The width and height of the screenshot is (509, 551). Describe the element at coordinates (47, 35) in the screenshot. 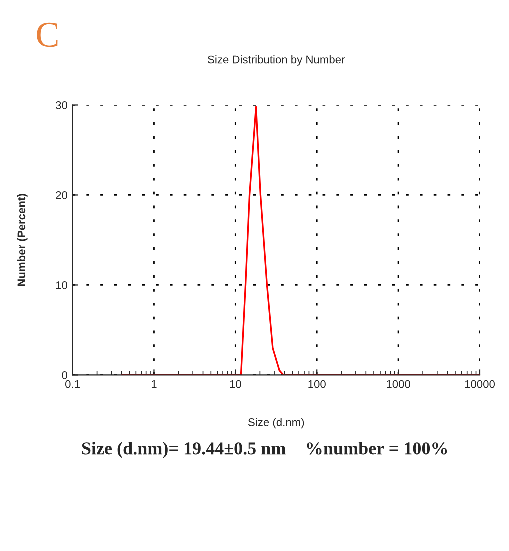

I see `text: C` at that location.